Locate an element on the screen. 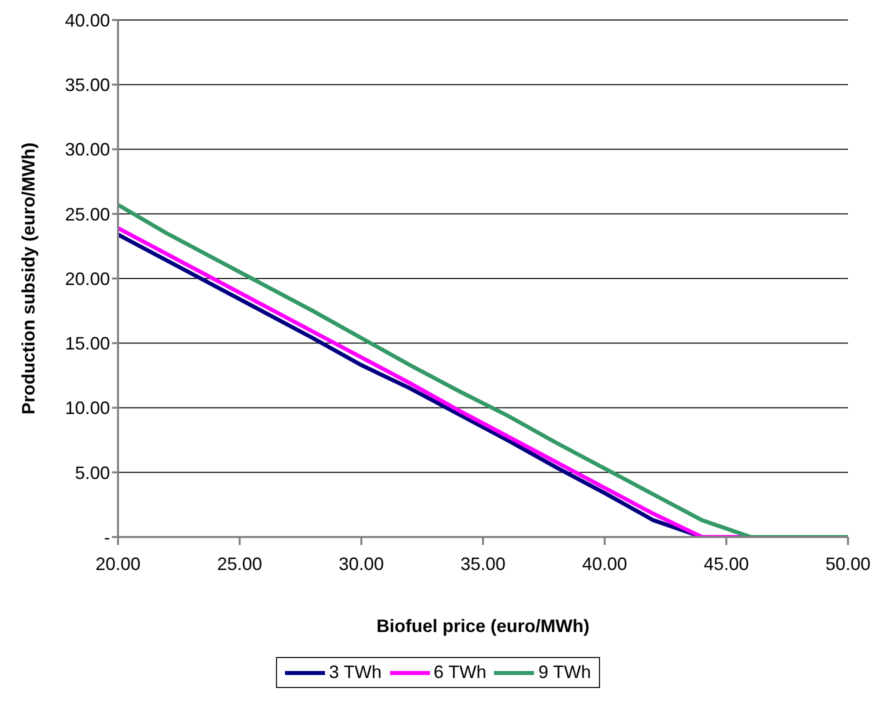 The width and height of the screenshot is (889, 710). x-tick-label: 50.00 is located at coordinates (848, 564).